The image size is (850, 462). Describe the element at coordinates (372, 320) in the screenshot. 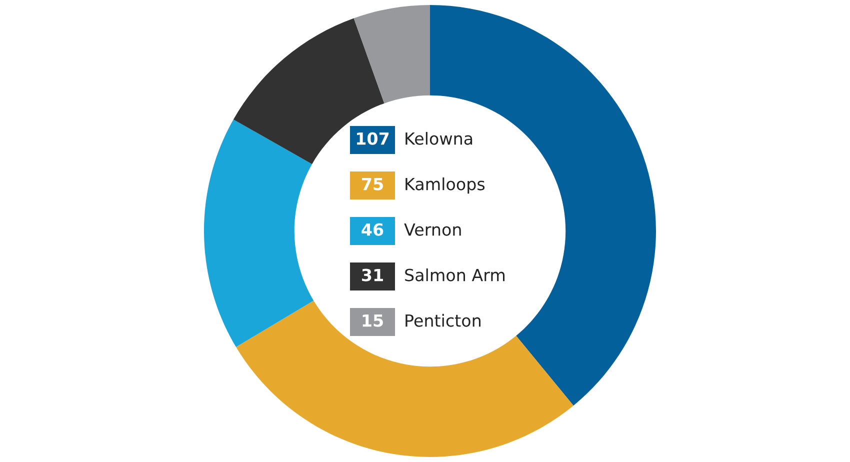

I see `data-label: 15` at that location.